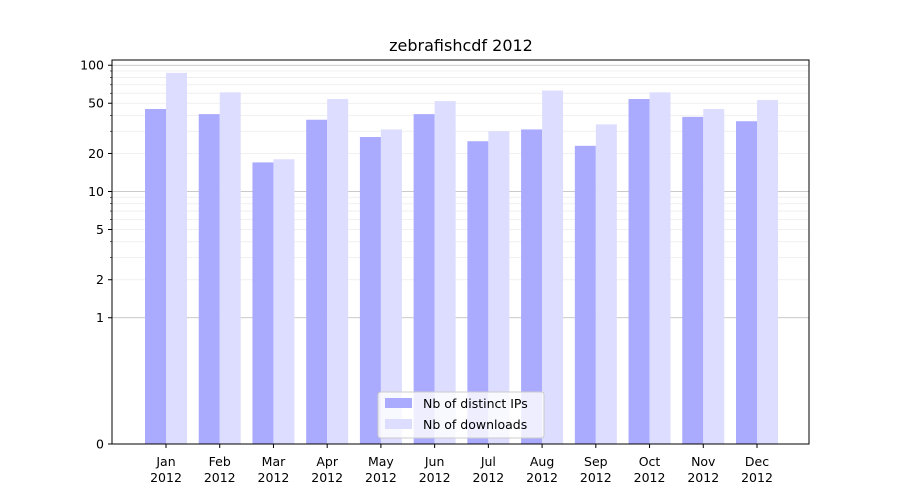 Image resolution: width=900 pixels, height=504 pixels. Describe the element at coordinates (96, 103) in the screenshot. I see `y-tick-label: 50` at that location.